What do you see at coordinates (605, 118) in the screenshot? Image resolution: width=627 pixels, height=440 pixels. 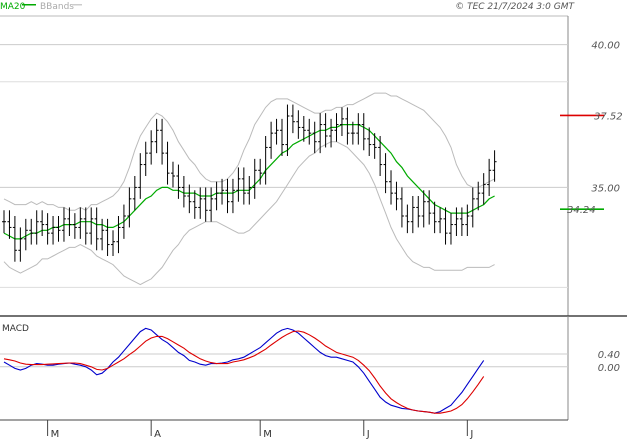 I see `price-axis: 35.00 40.00` at bounding box center [605, 118].